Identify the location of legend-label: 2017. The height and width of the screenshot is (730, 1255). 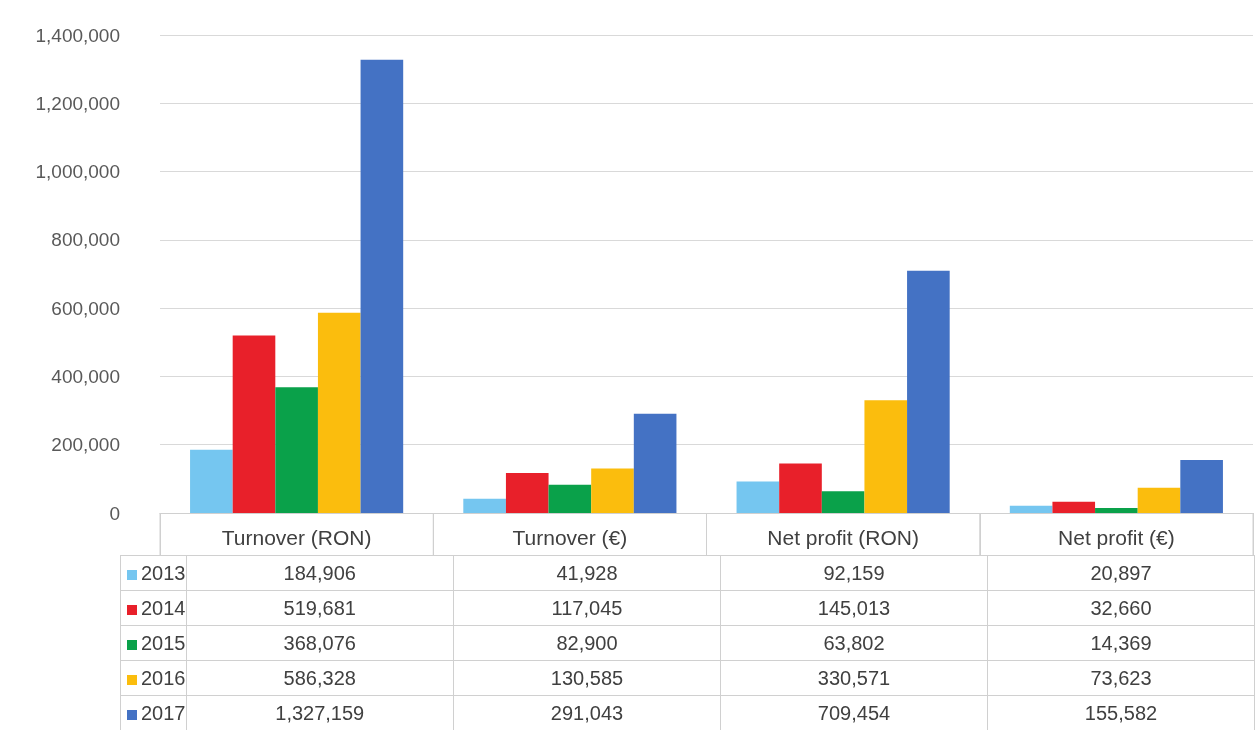
(163, 712).